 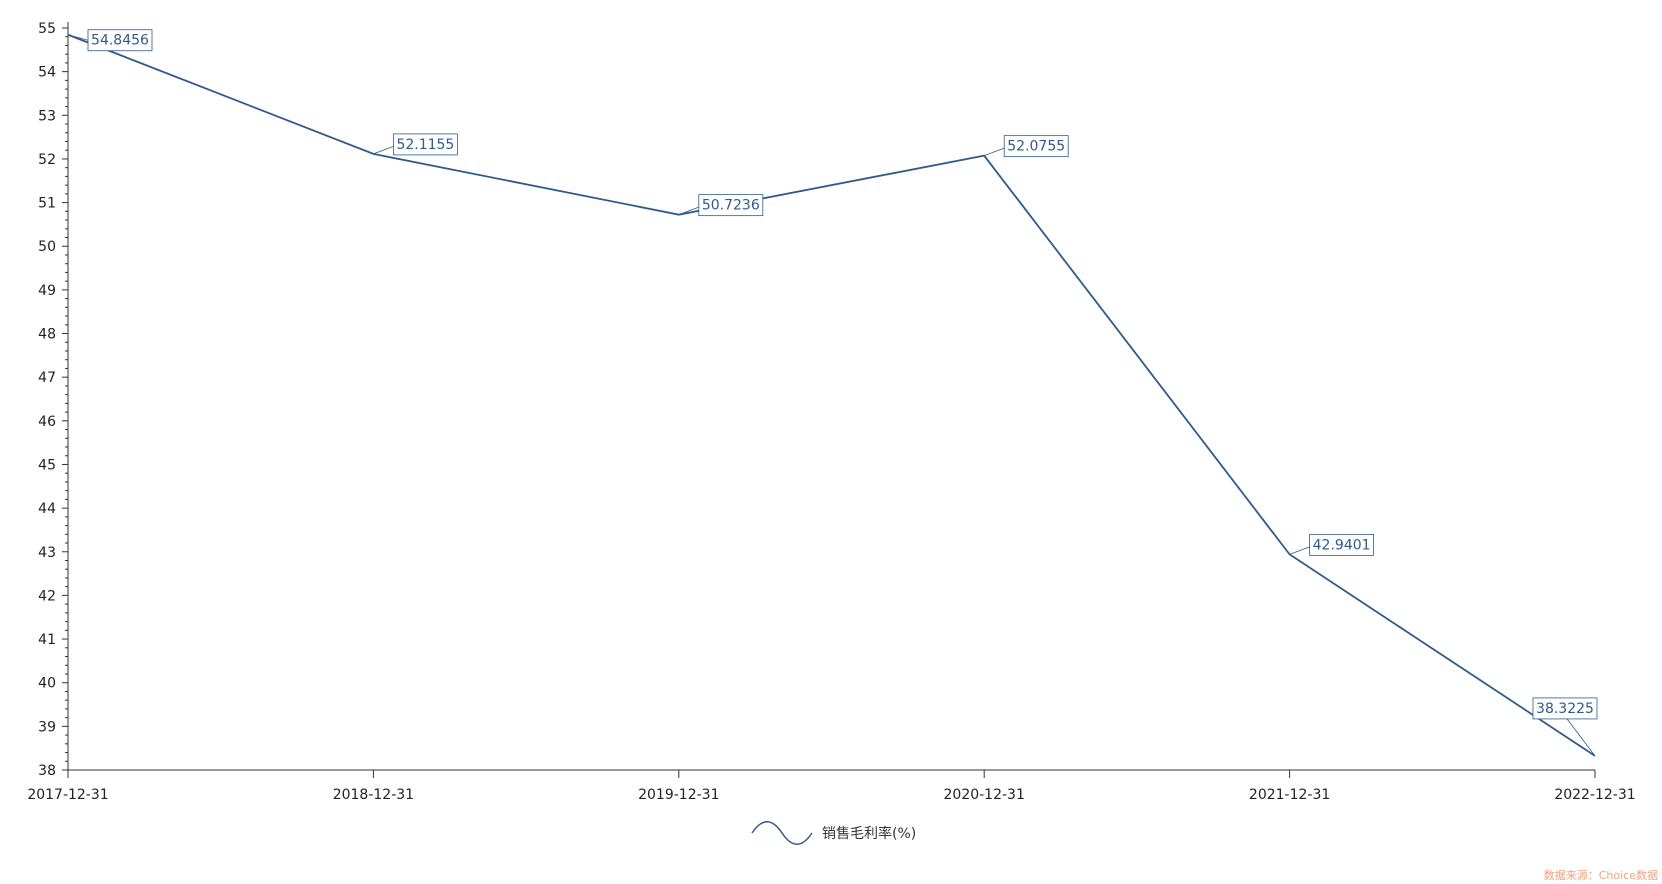 What do you see at coordinates (47, 509) in the screenshot?
I see `y-tick-label: 44` at bounding box center [47, 509].